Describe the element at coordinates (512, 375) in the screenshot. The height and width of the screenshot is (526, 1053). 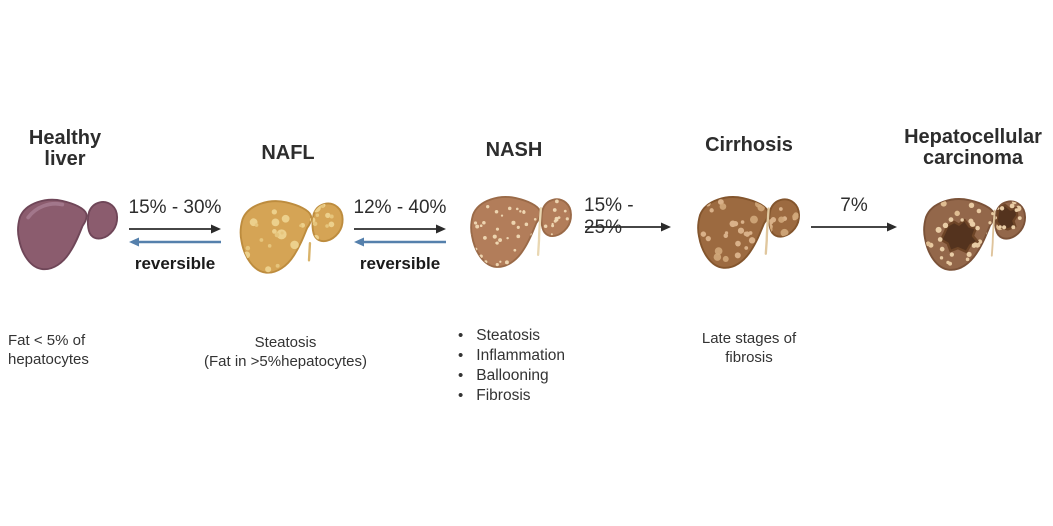
I see `nash-feature-label: Ballooning` at that location.